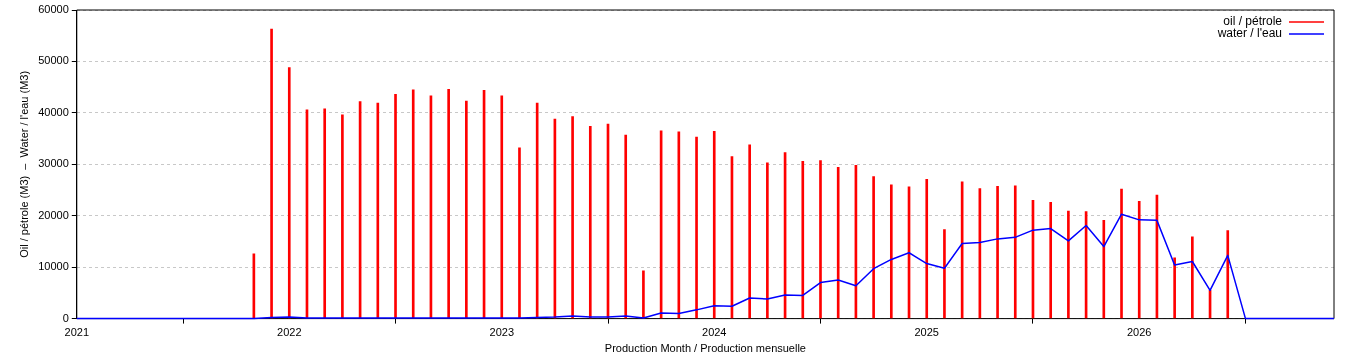 This screenshot has height=360, width=1360. I want to click on y-tick-label: 20000, so click(53, 214).